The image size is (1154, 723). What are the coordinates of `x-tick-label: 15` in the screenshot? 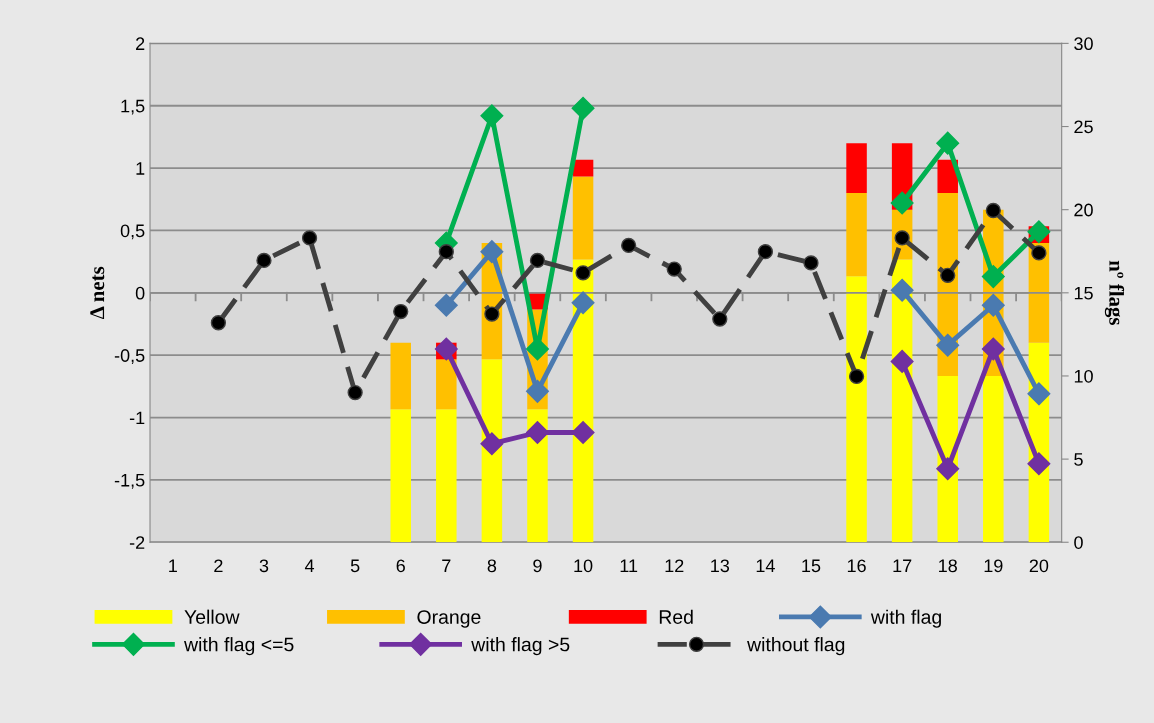 It's located at (811, 566).